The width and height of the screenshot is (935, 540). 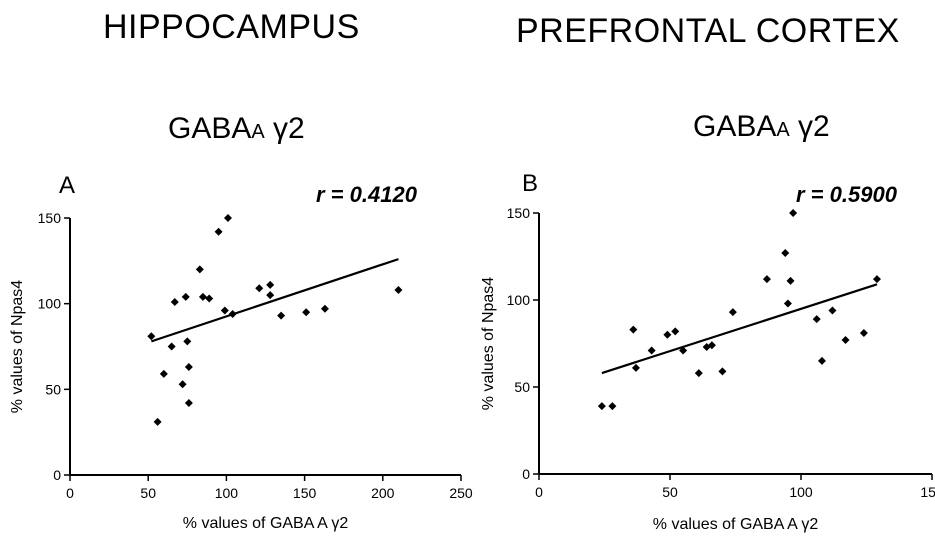 I want to click on y-tick-label-b: 50, so click(x=522, y=387).